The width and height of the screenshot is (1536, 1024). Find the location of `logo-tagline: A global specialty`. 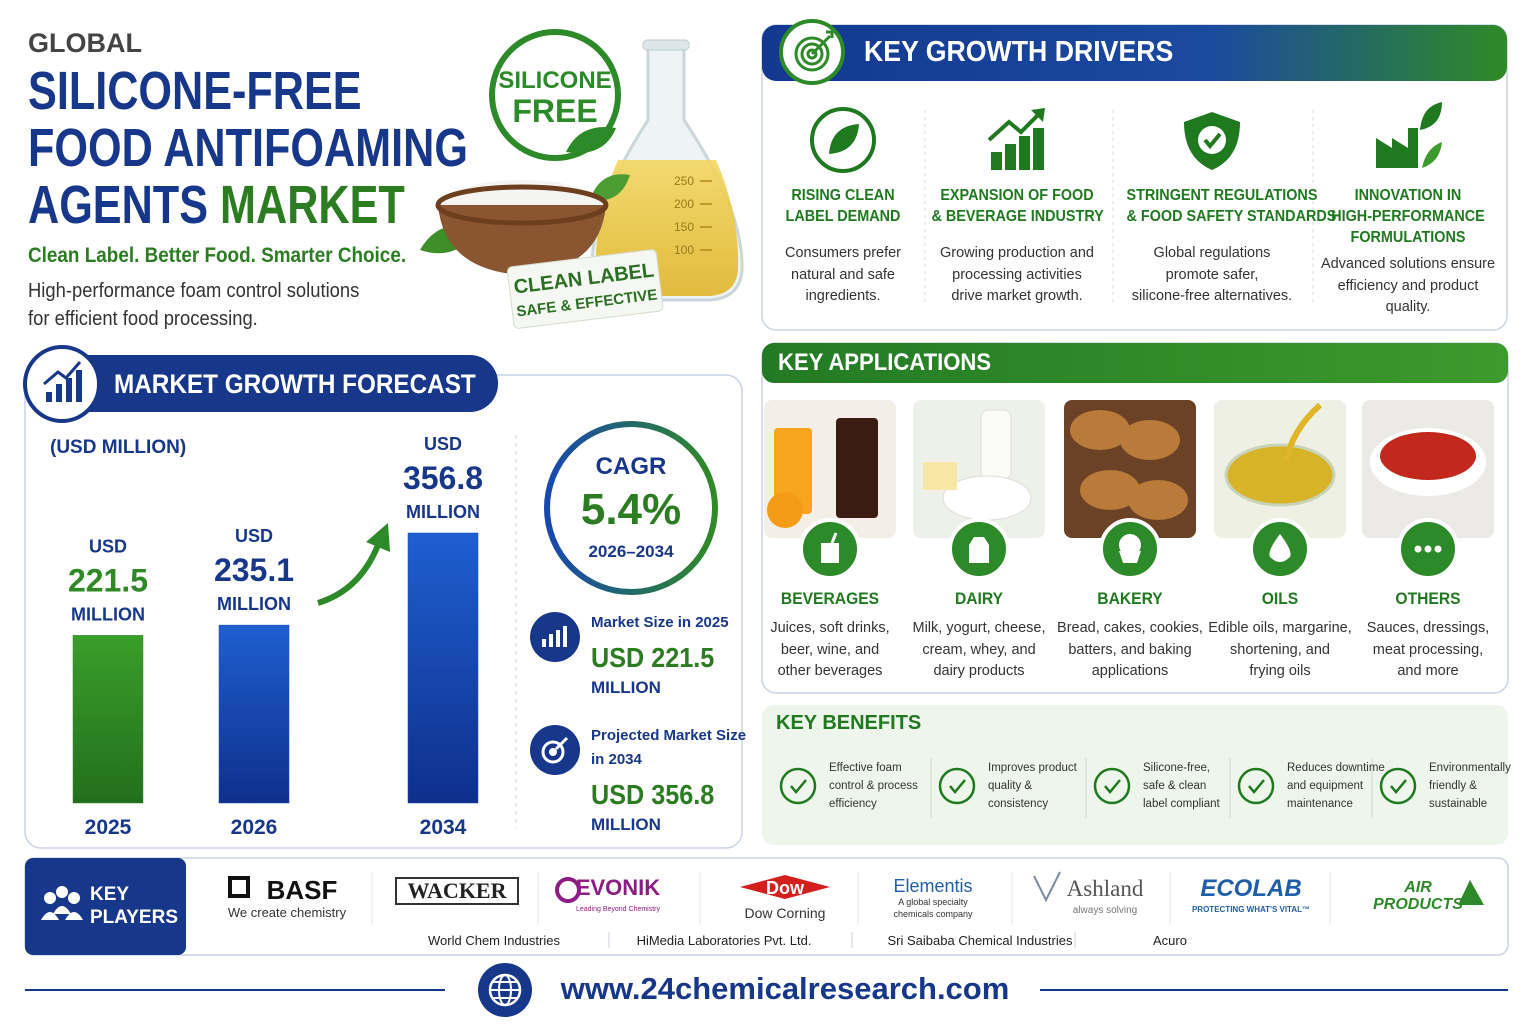

logo-tagline: A global specialty is located at coordinates (933, 902).